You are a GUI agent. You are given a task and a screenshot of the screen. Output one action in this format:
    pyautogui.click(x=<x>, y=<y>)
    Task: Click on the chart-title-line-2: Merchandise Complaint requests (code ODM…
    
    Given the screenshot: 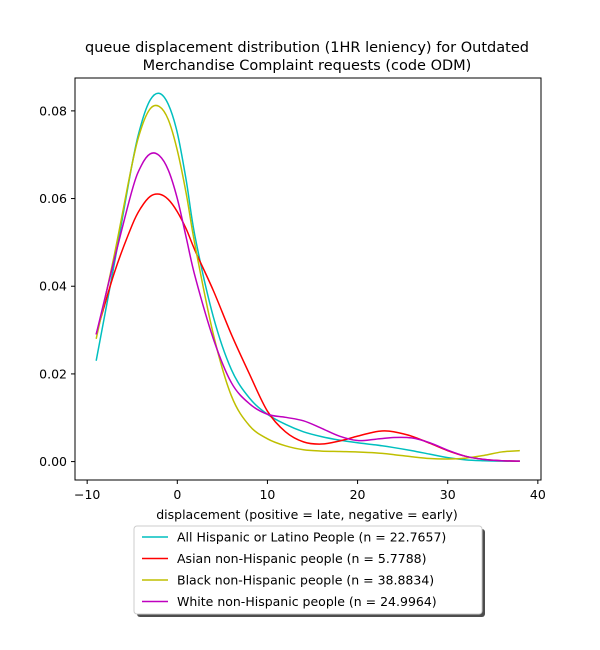 What is the action you would take?
    pyautogui.click(x=307, y=66)
    